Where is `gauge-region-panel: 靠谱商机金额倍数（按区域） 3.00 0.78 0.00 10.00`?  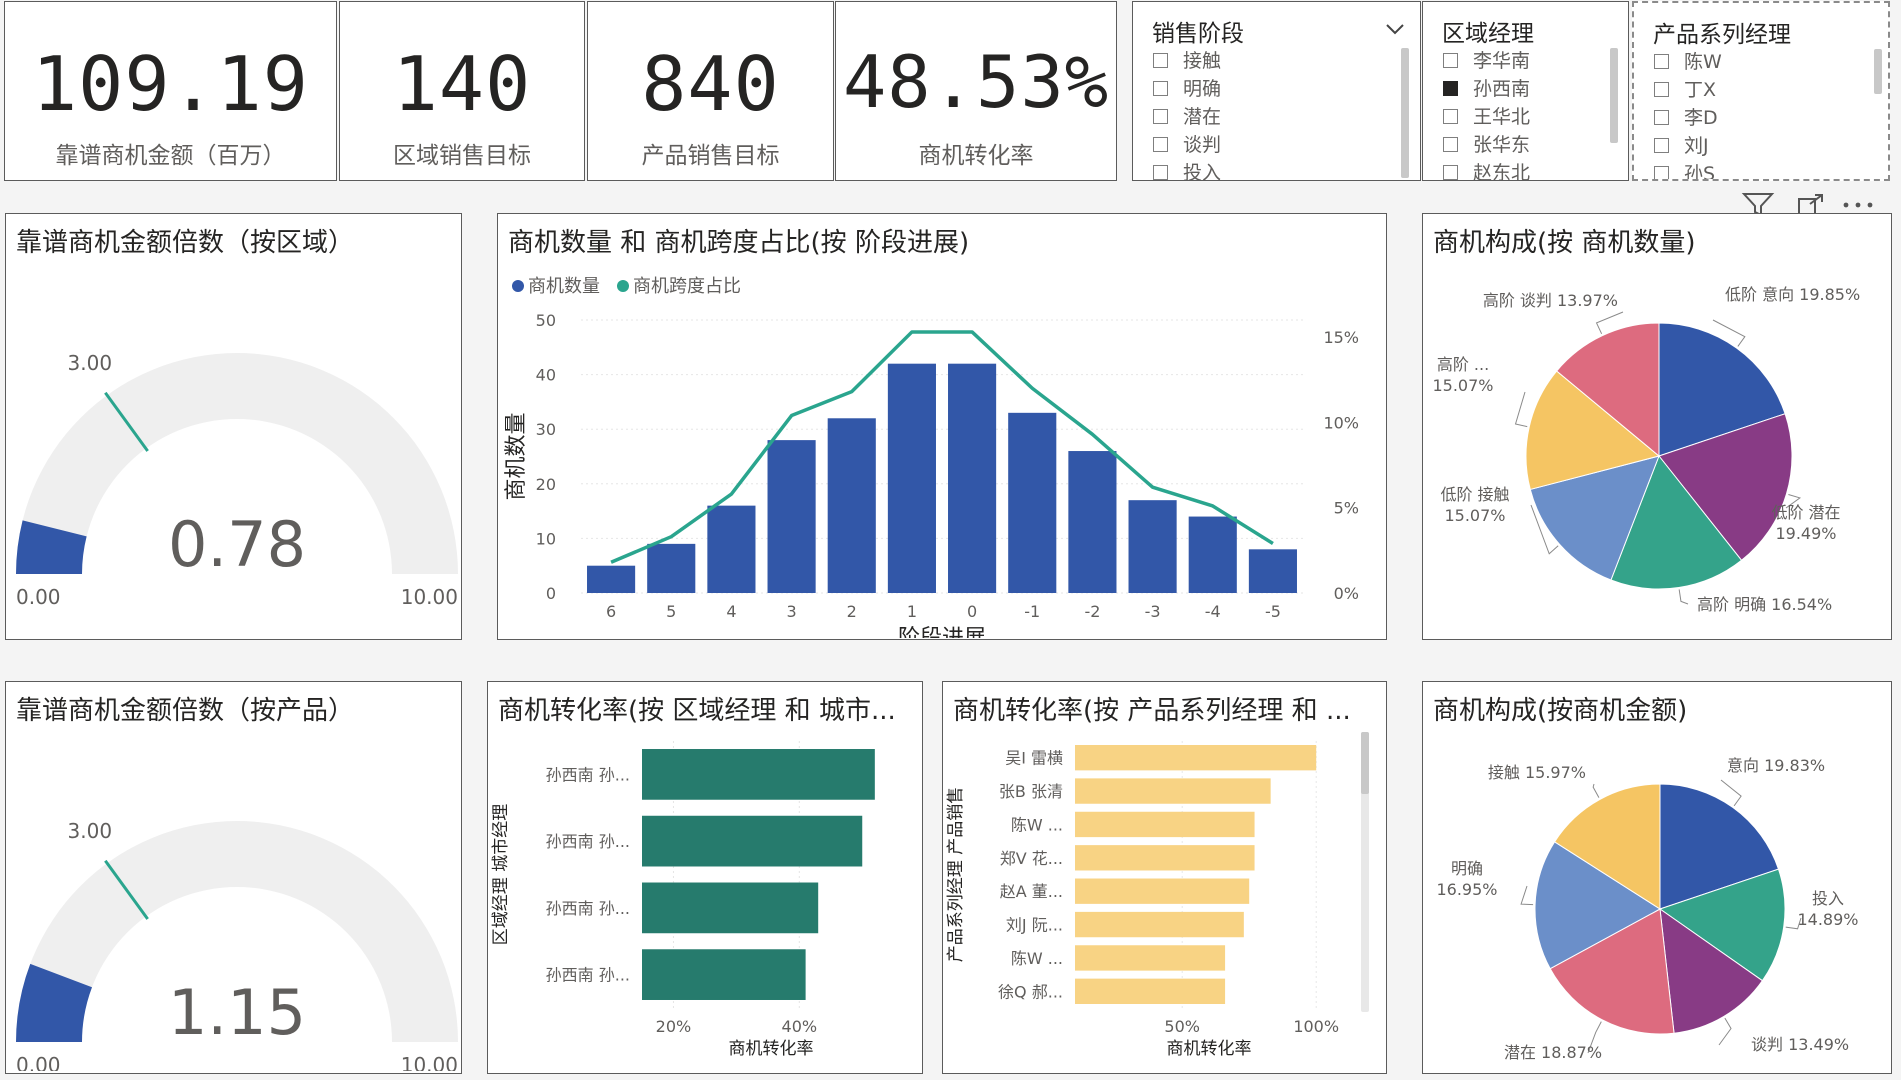 gauge-region-panel: 靠谱商机金额倍数（按区域） 3.00 0.78 0.00 10.00 is located at coordinates (233, 426).